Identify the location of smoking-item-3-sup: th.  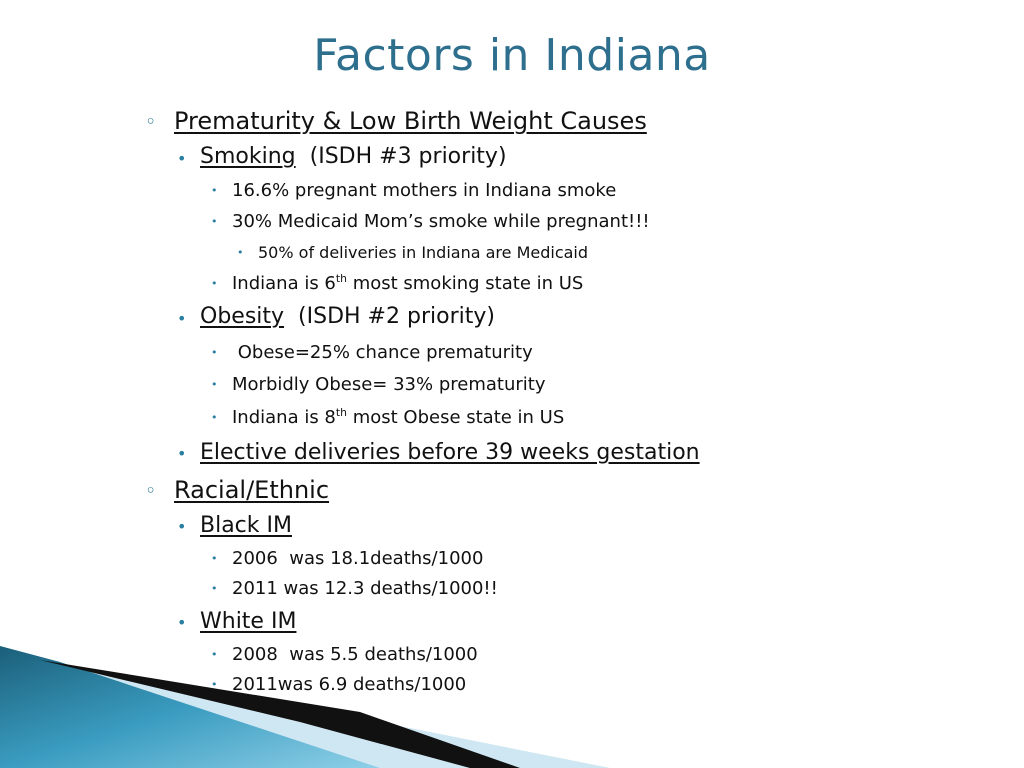
(341, 278).